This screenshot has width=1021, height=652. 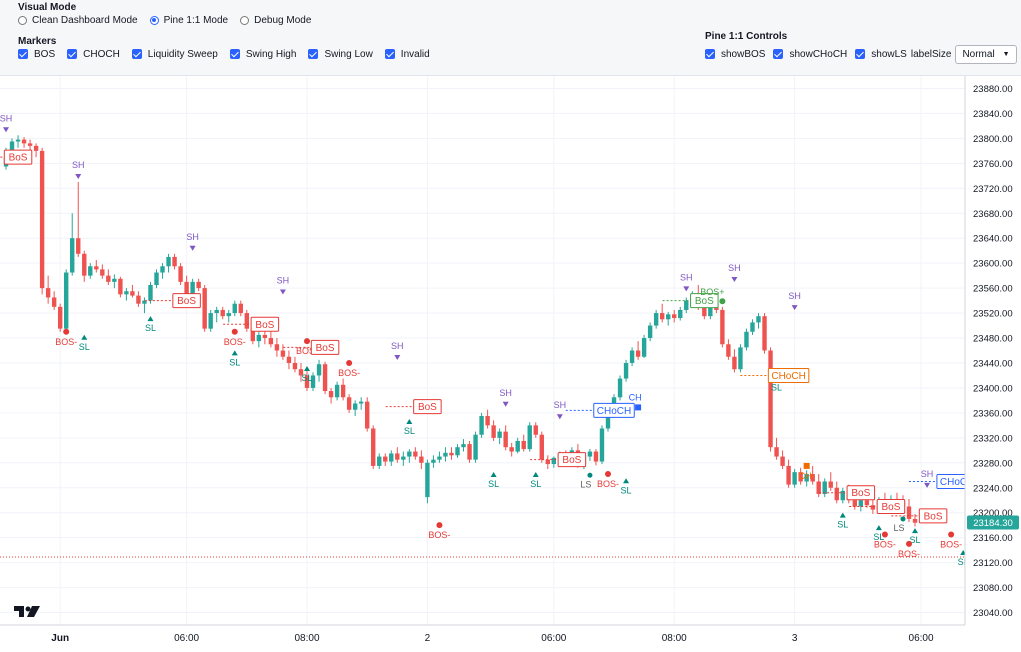 What do you see at coordinates (307, 341) in the screenshot?
I see `bos-dot-icon` at bounding box center [307, 341].